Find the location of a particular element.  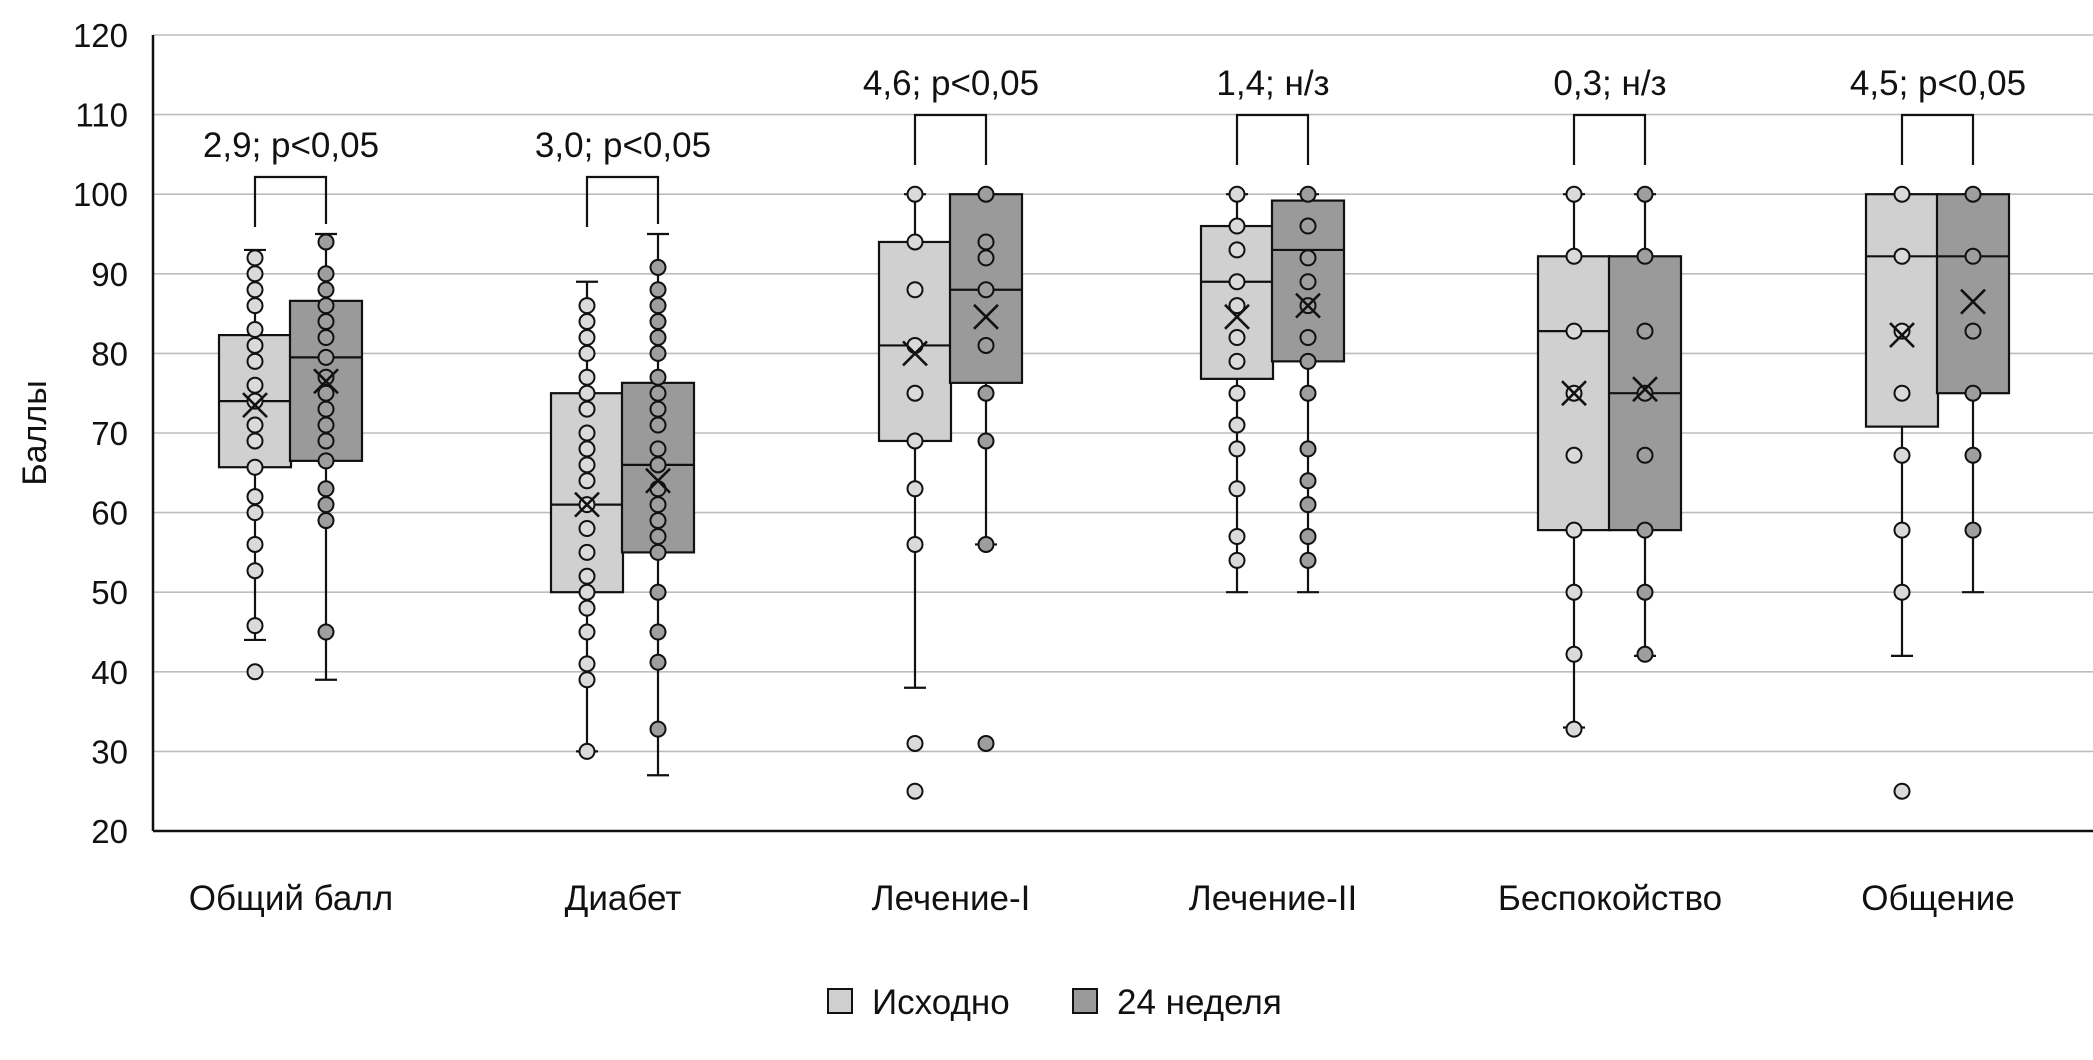

group-4-baseline is located at coordinates (1574, 461).